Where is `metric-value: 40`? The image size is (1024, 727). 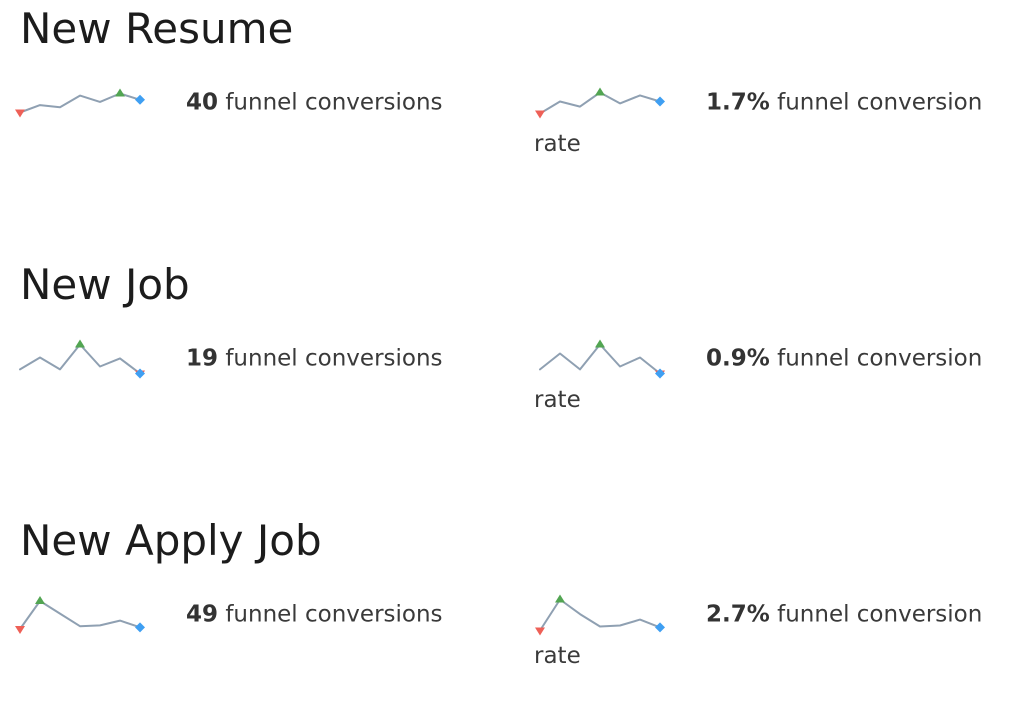
metric-value: 40 is located at coordinates (202, 102).